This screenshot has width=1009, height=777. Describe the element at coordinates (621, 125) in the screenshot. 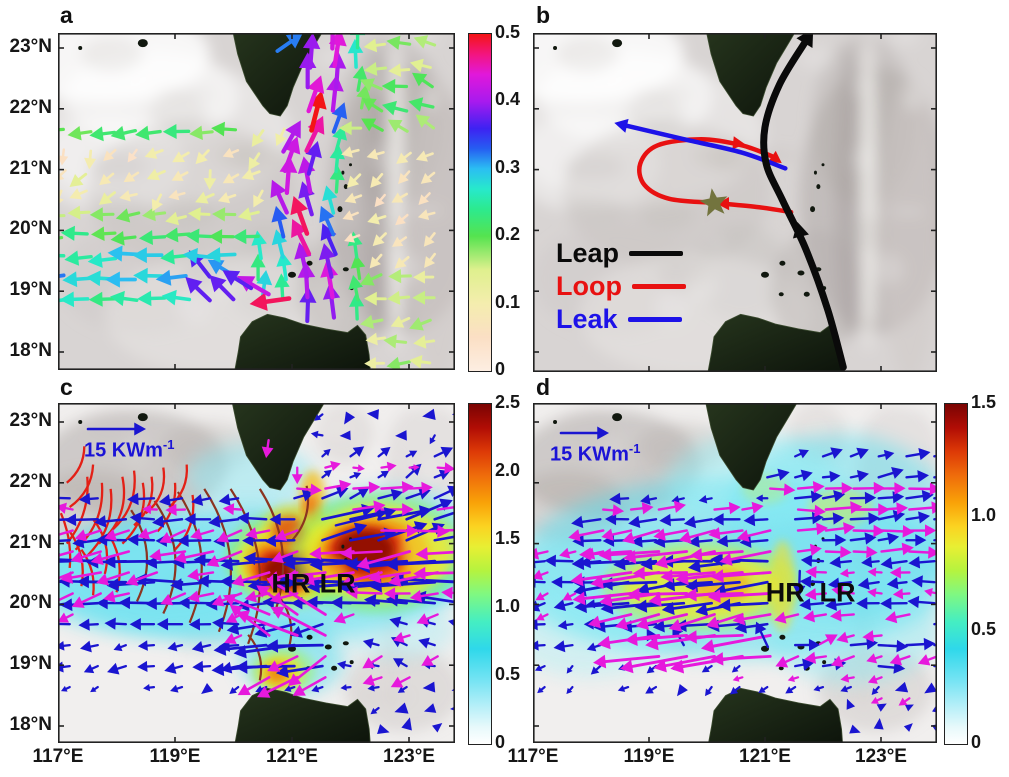

I see `arrowhead` at that location.